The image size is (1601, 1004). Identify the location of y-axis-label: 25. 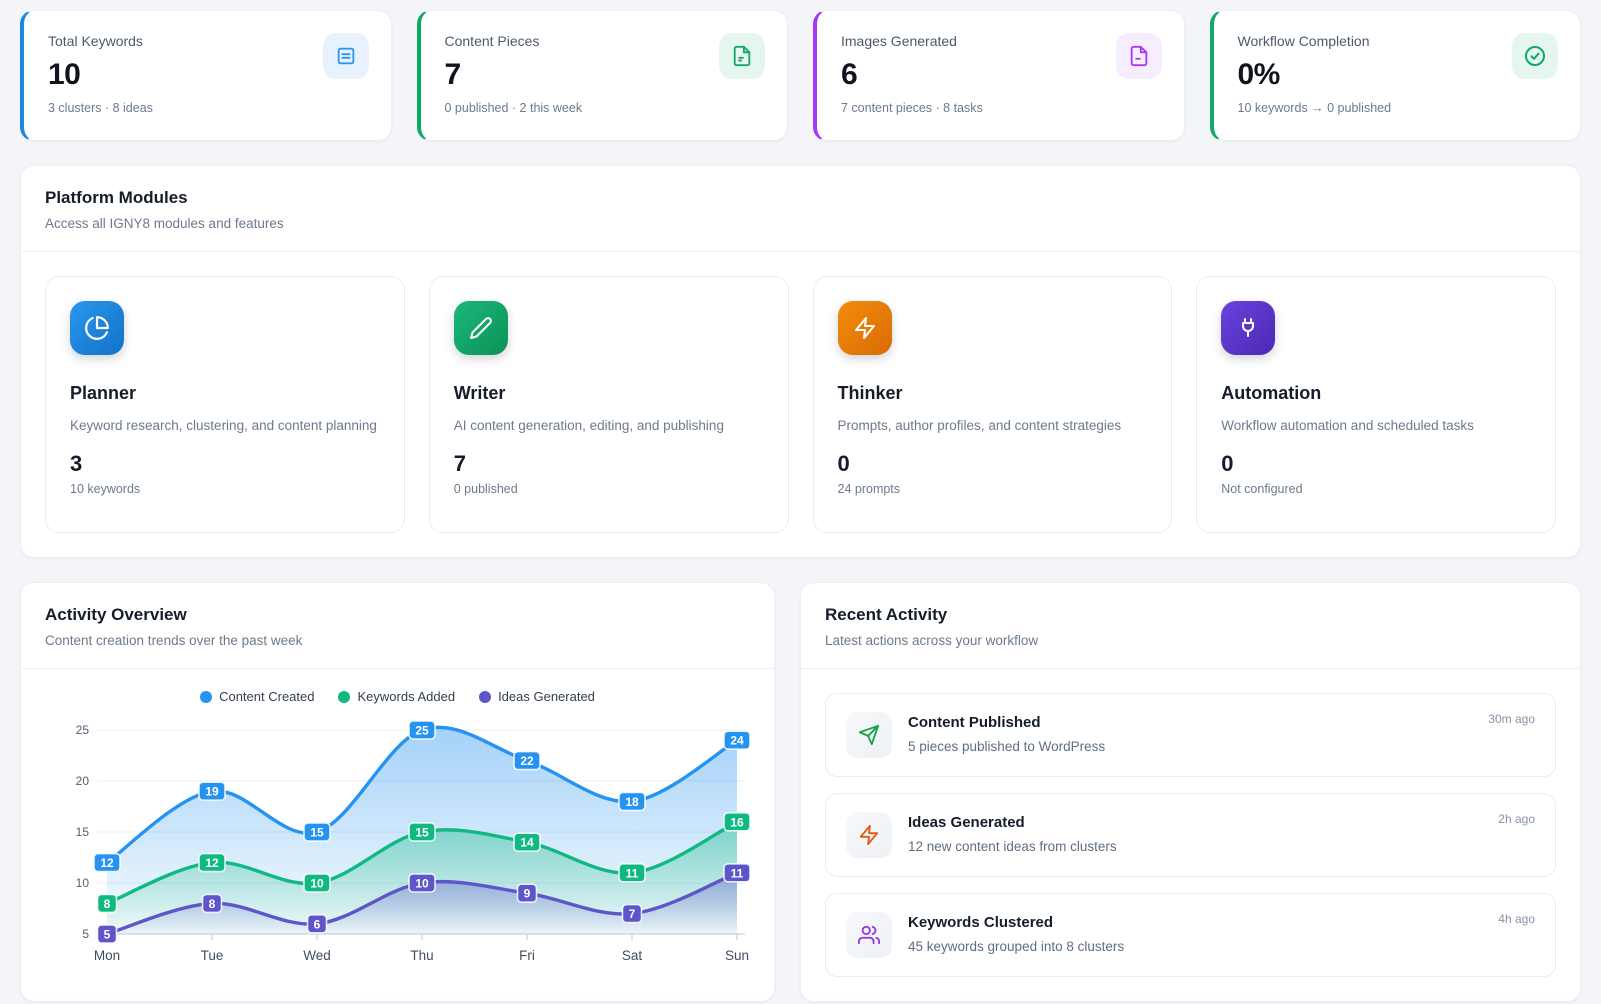
(83, 730).